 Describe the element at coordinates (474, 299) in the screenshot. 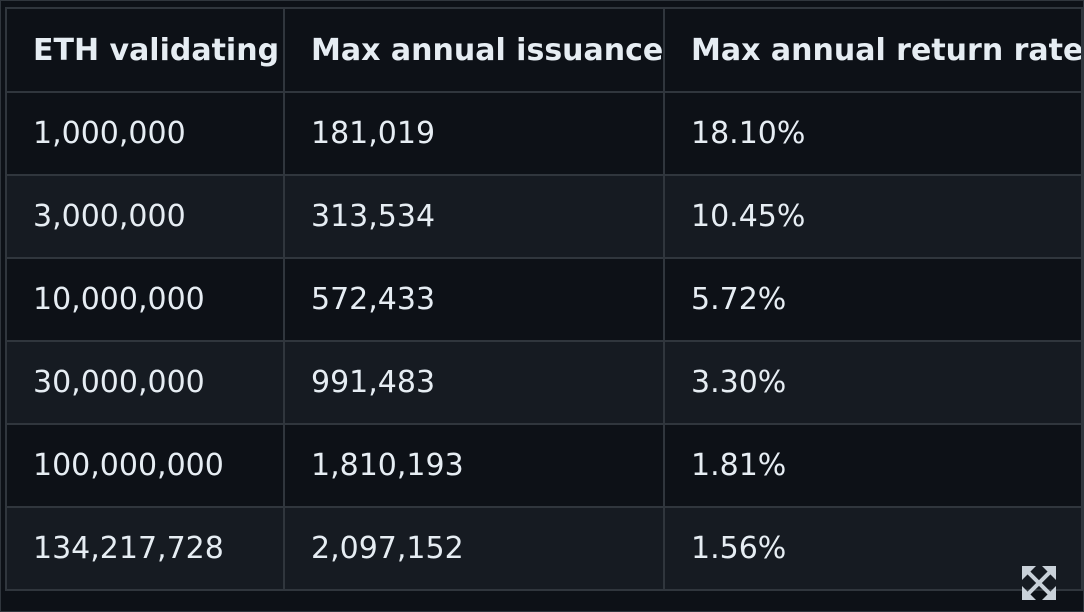

I see `cell-max-annual-issuance: 572,433` at that location.